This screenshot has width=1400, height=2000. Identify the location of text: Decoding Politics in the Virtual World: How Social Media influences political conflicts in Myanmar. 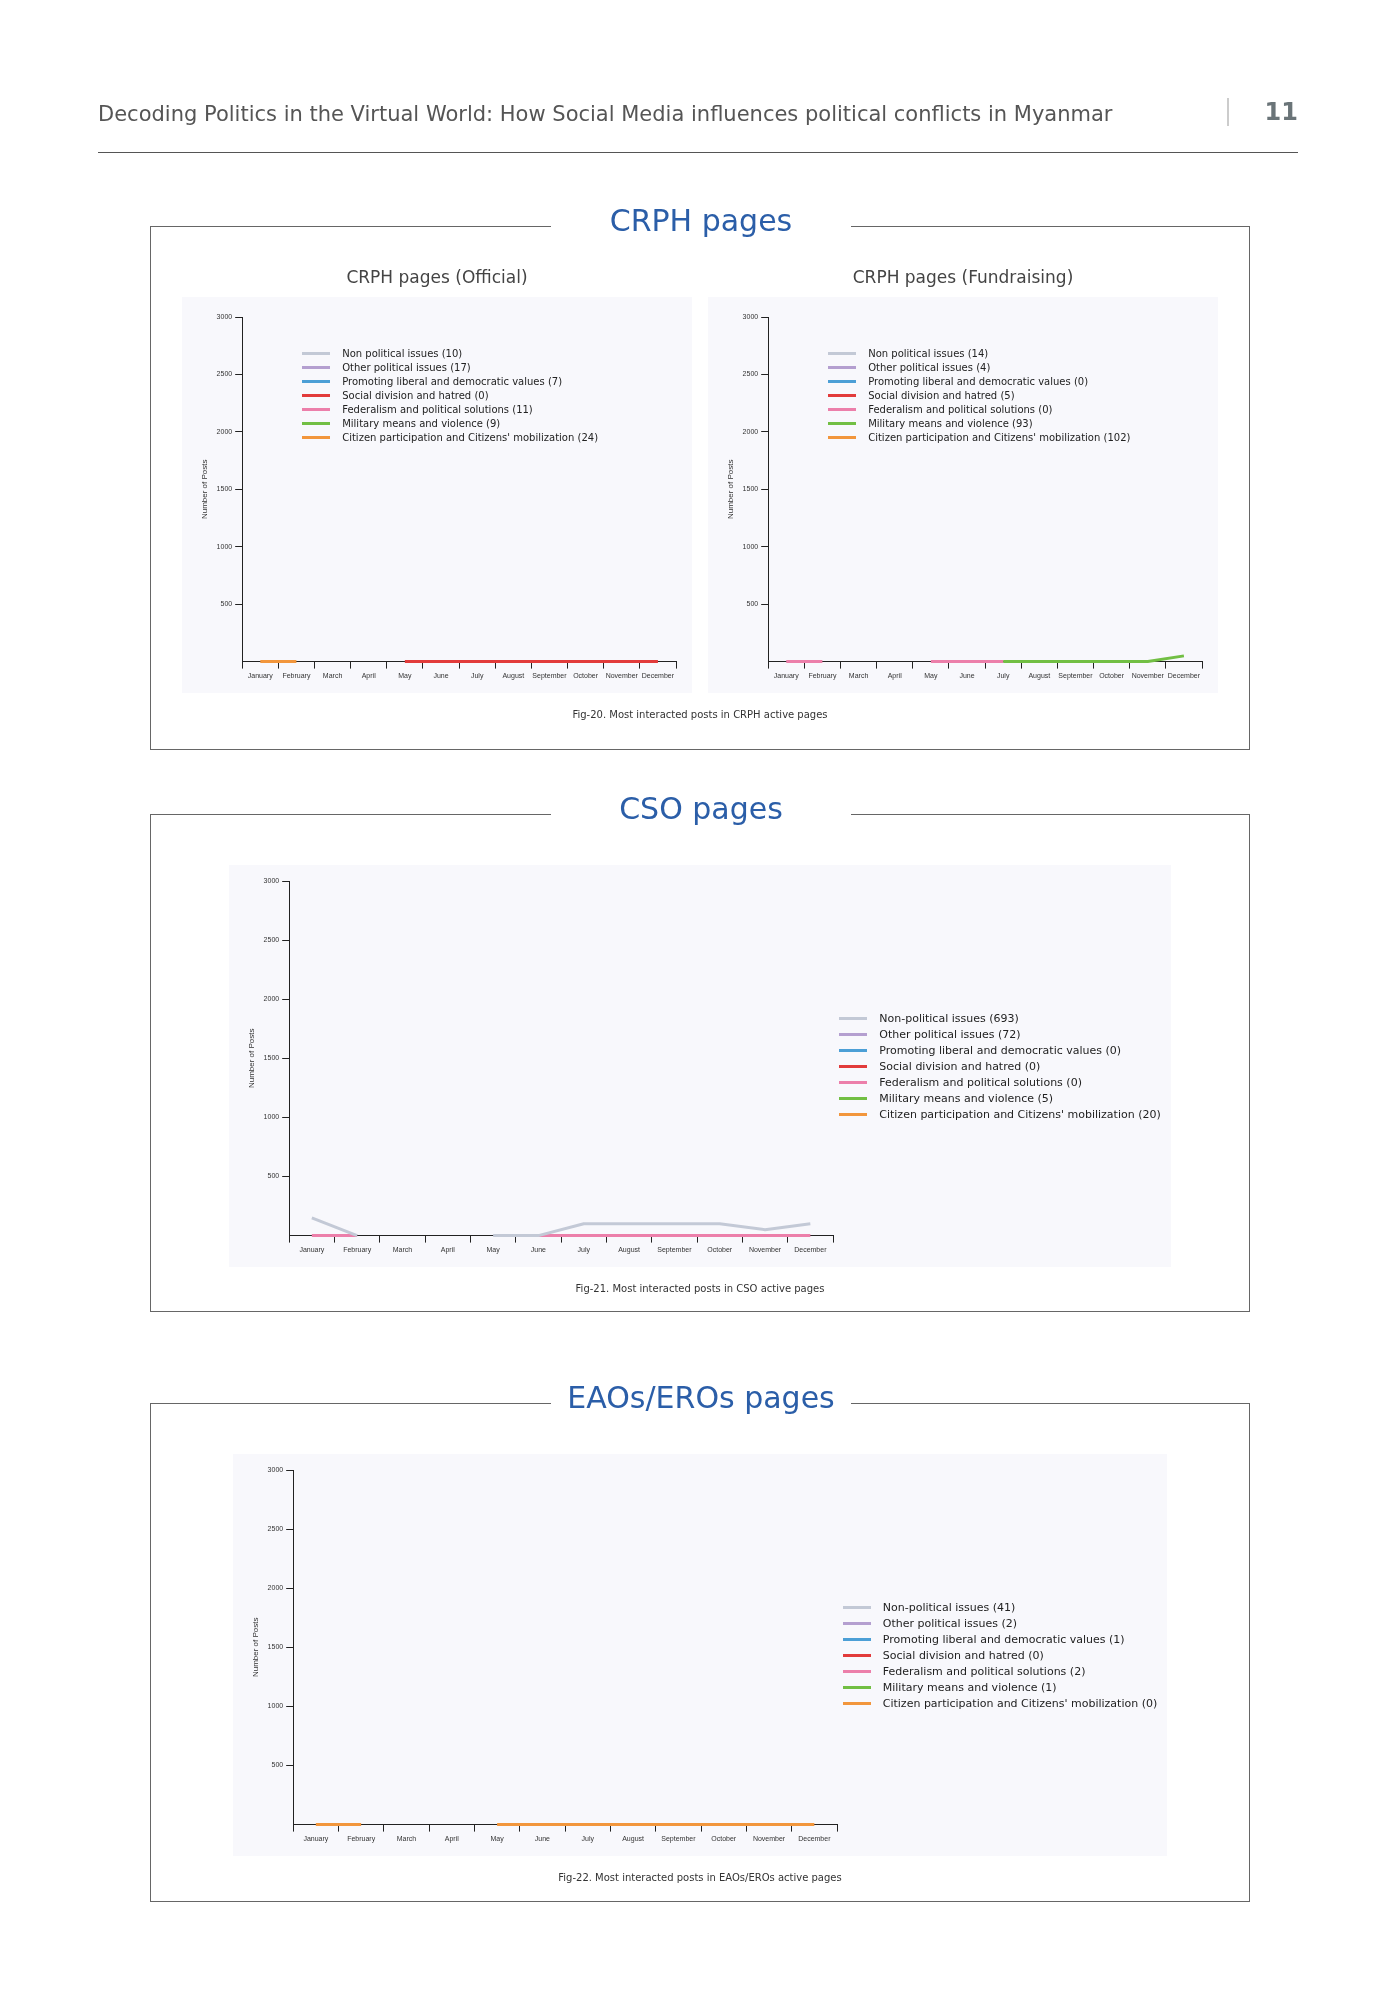
(605, 114).